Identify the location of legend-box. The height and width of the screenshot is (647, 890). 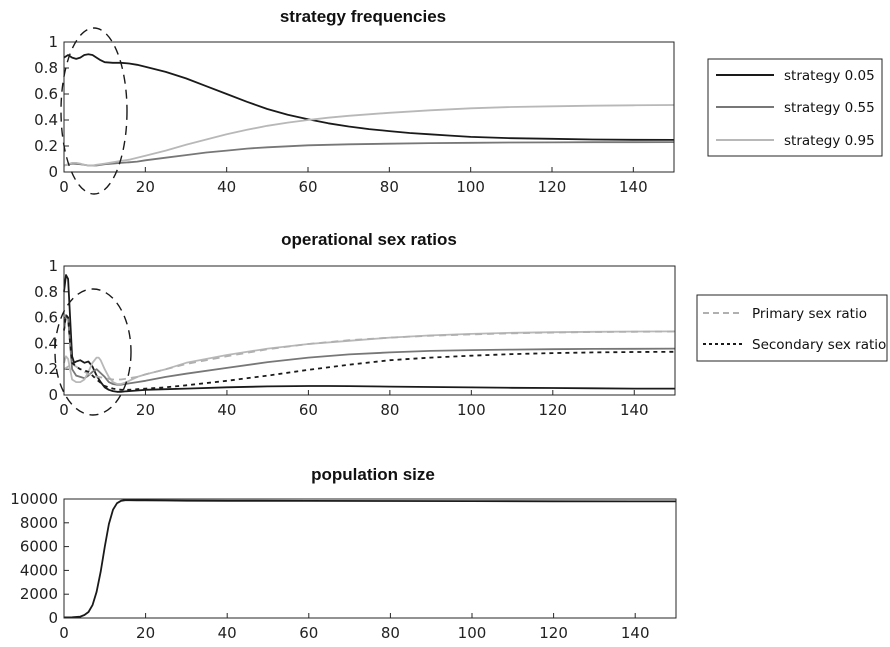
(792, 328).